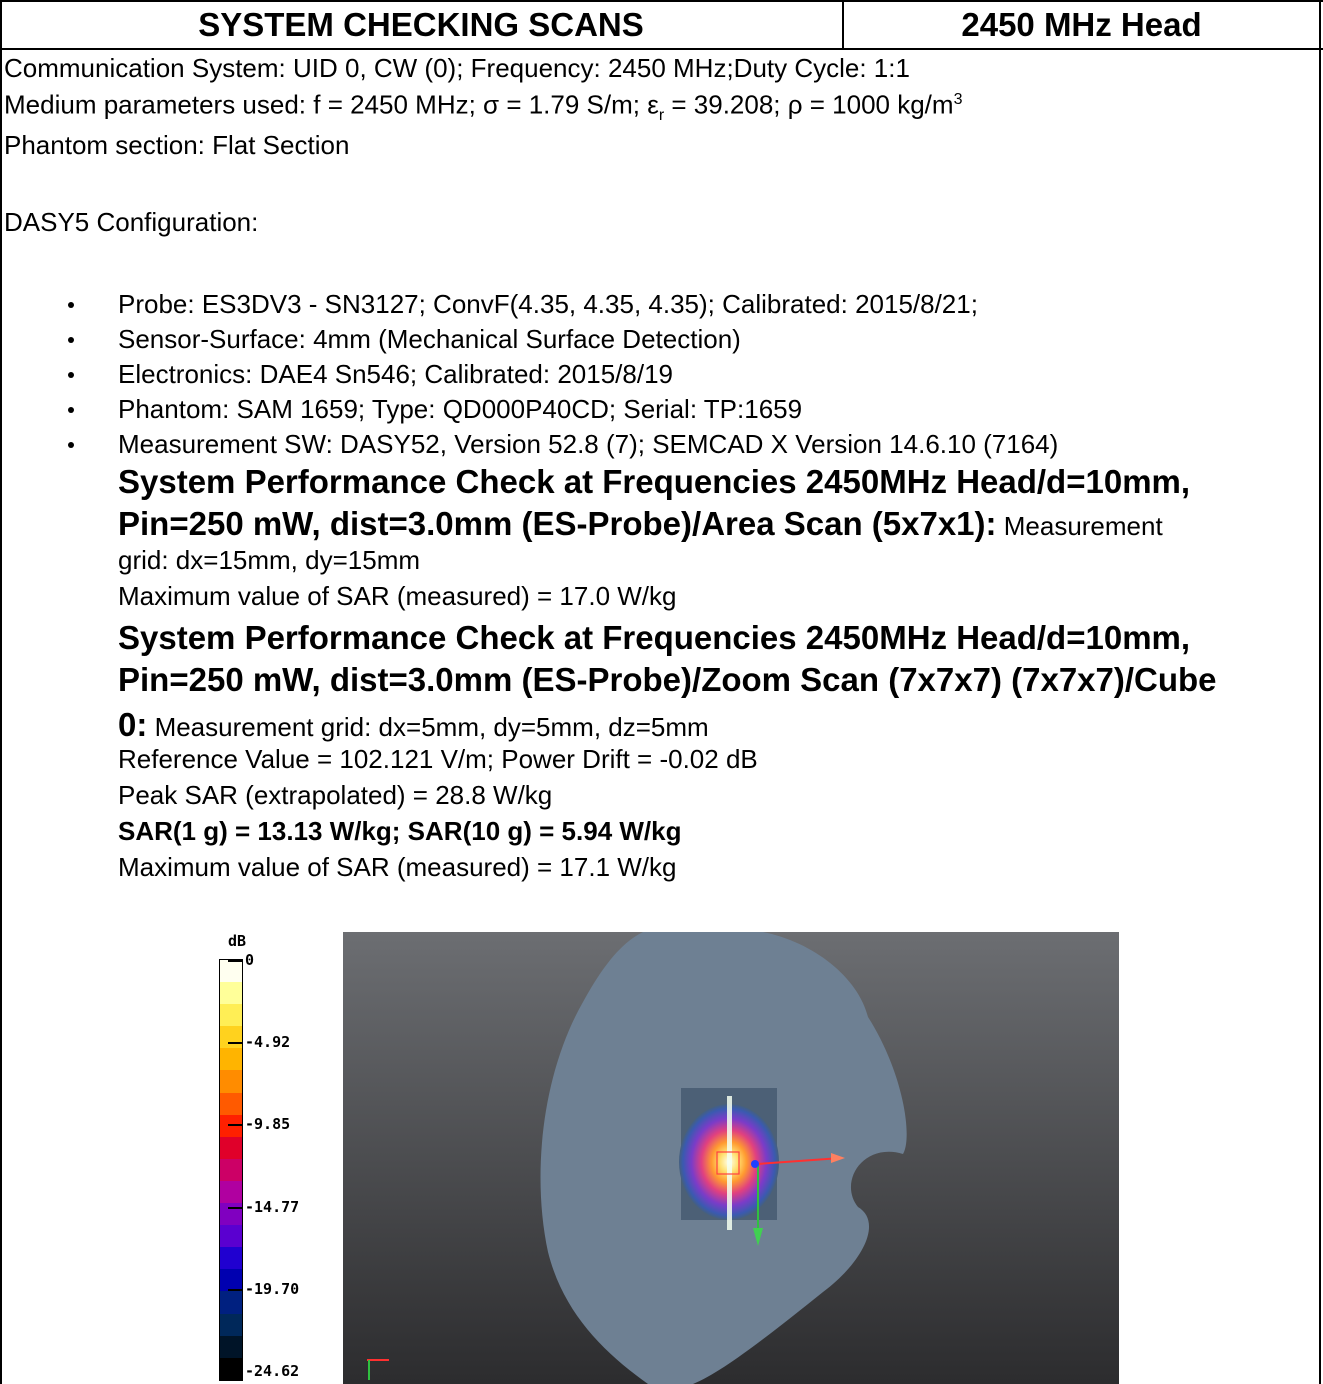 The height and width of the screenshot is (1384, 1323). Describe the element at coordinates (268, 1042) in the screenshot. I see `colorbar-tick: -4.92` at that location.